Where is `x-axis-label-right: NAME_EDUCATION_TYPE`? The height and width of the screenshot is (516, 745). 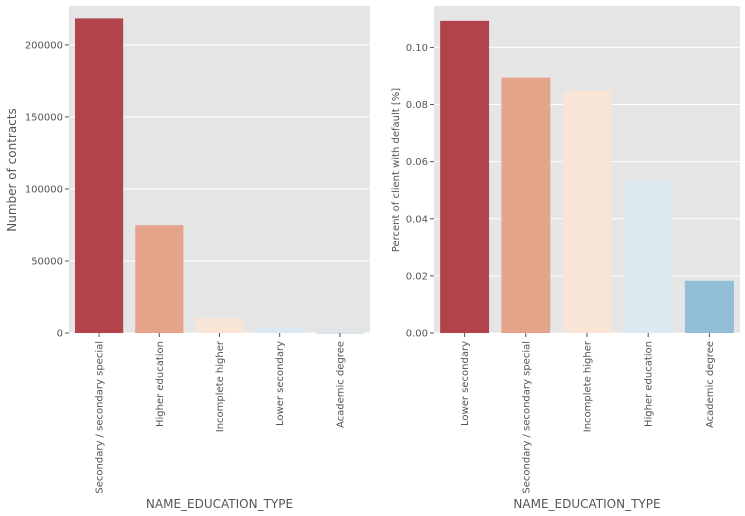
x-axis-label-right: NAME_EDUCATION_TYPE is located at coordinates (586, 504).